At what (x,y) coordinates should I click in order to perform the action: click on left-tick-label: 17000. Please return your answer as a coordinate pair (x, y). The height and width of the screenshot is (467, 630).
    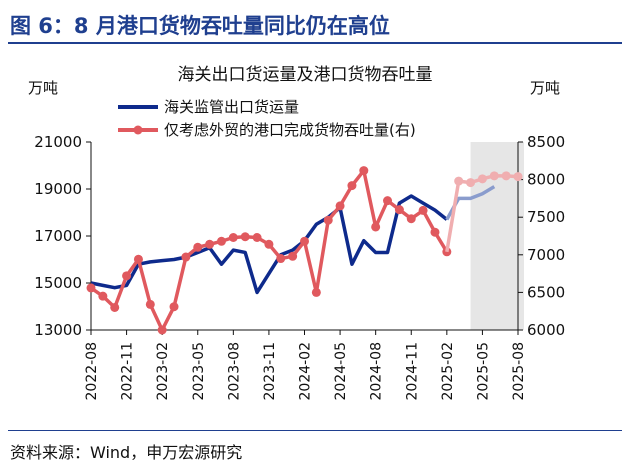
    Looking at the image, I should click on (58, 236).